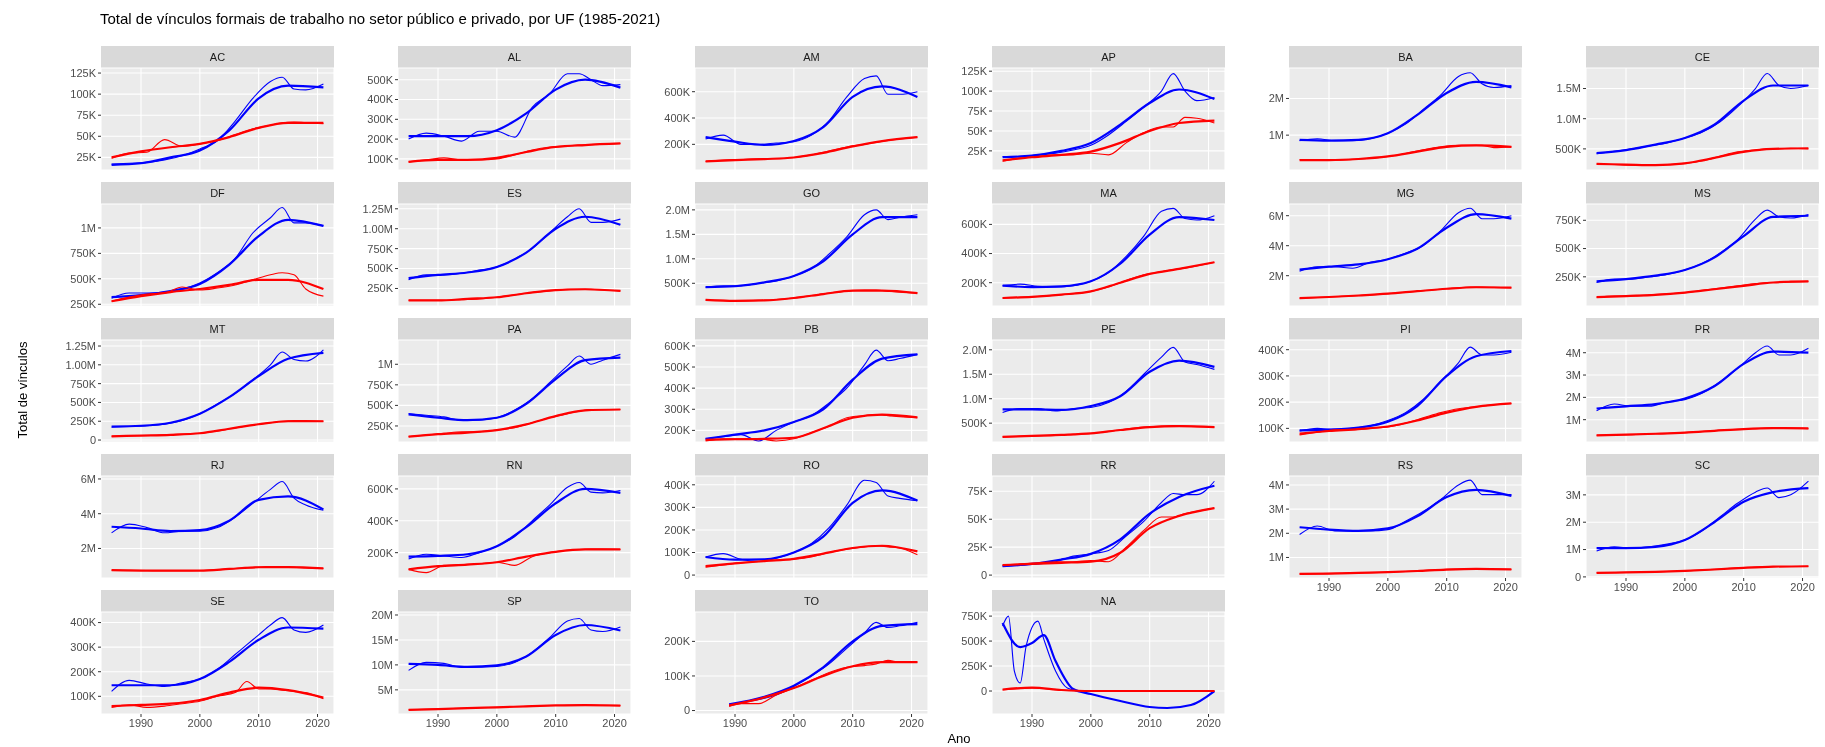 This screenshot has height=747, width=1825. What do you see at coordinates (1405, 57) in the screenshot?
I see `chart-title: BA` at bounding box center [1405, 57].